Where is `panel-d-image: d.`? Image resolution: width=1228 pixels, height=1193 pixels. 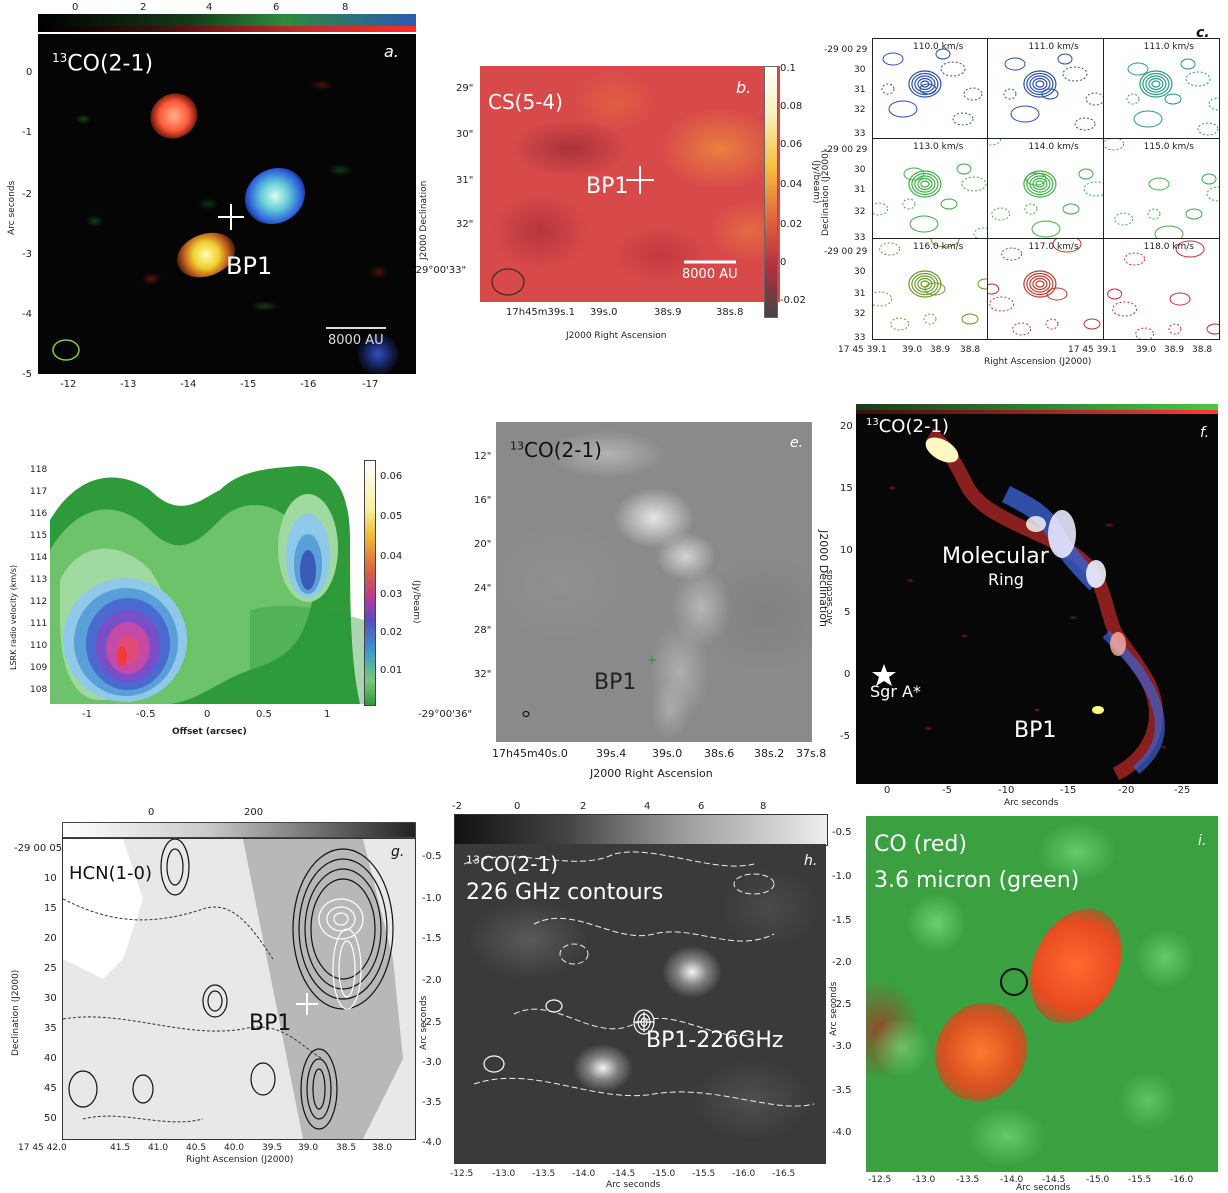
panel-d-image: d. is located at coordinates (207, 582).